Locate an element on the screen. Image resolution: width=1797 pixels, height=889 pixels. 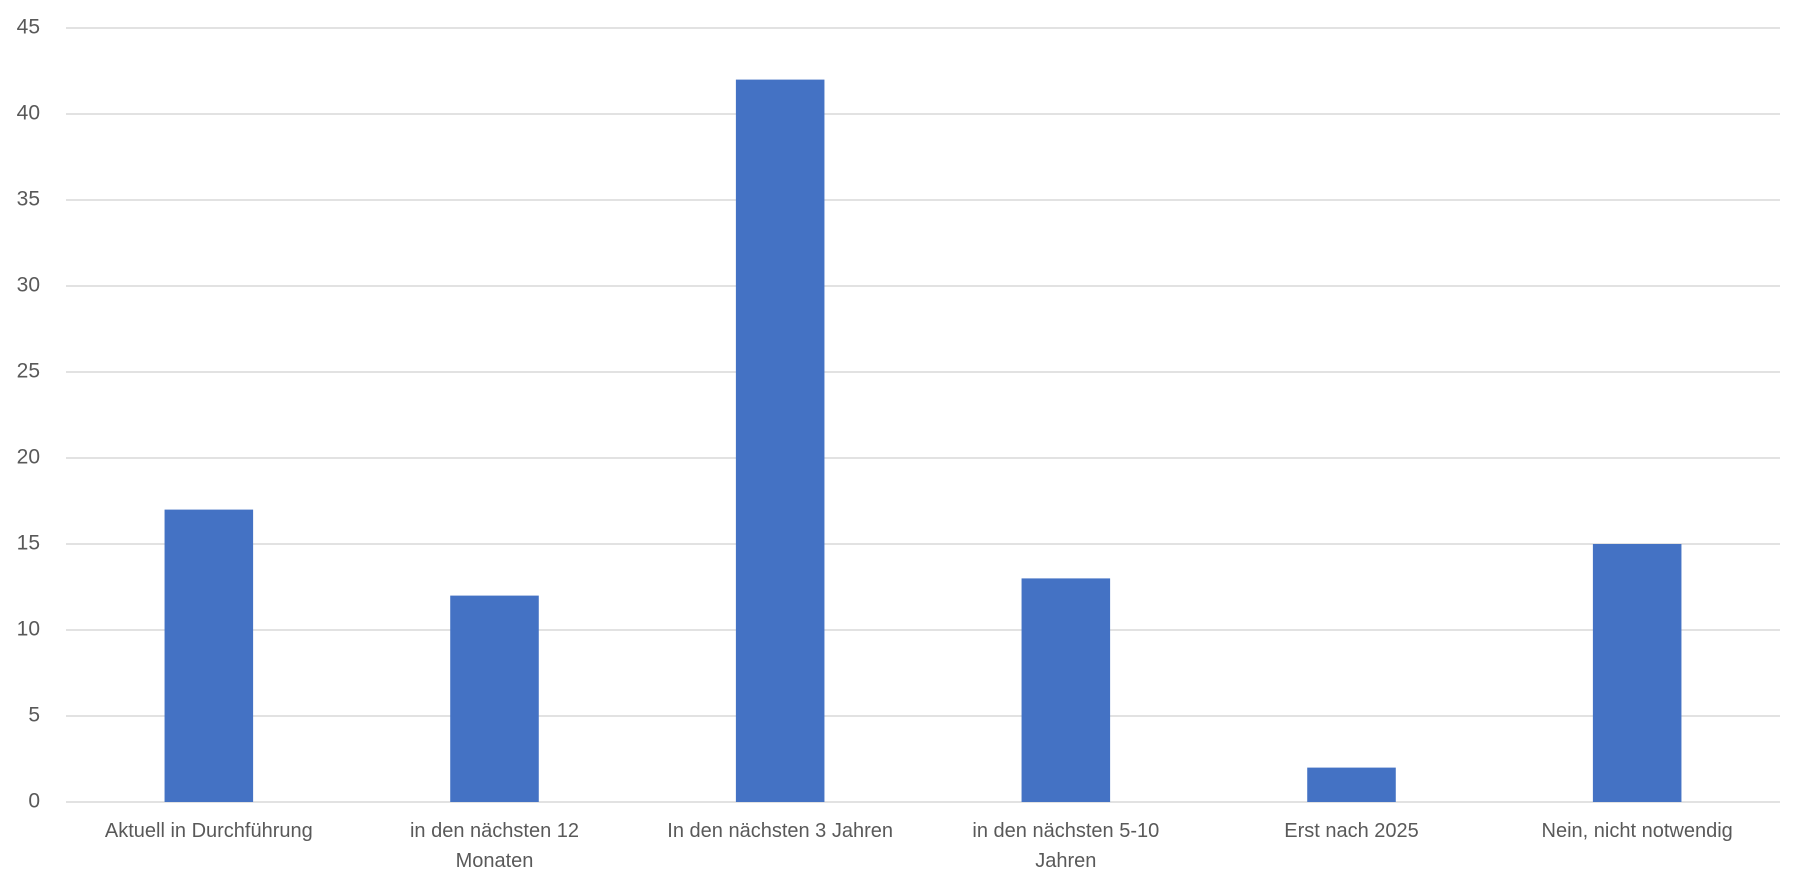
x-tick-label: Aktuell in Durchführung is located at coordinates (208, 831).